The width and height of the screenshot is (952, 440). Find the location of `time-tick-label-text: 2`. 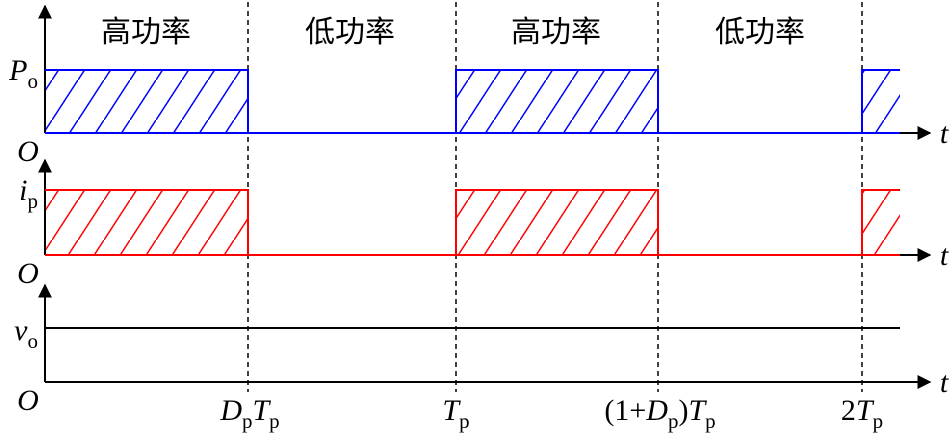

time-tick-label-text: 2 is located at coordinates (848, 410).